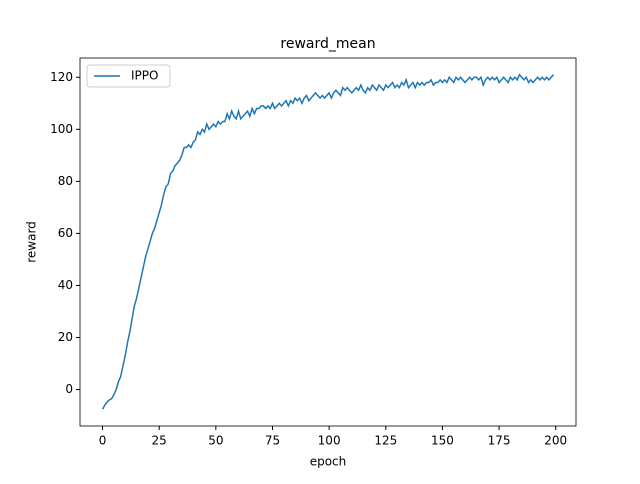  What do you see at coordinates (65, 285) in the screenshot?
I see `y-tick-label: 40` at bounding box center [65, 285].